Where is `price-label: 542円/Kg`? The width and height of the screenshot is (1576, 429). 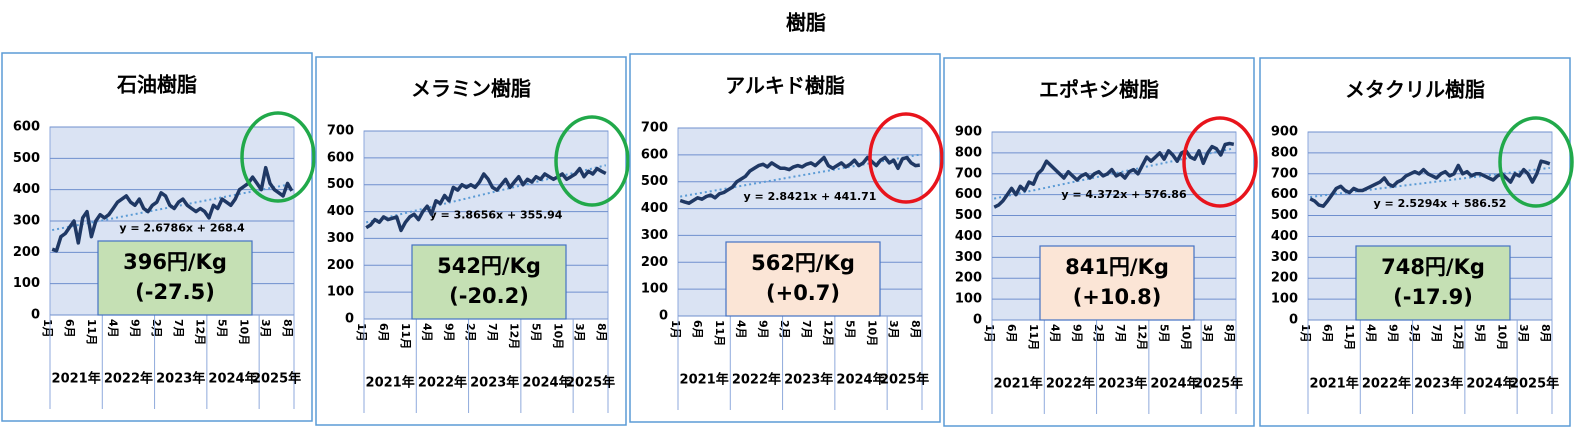
price-label: 542円/Kg is located at coordinates (489, 266).